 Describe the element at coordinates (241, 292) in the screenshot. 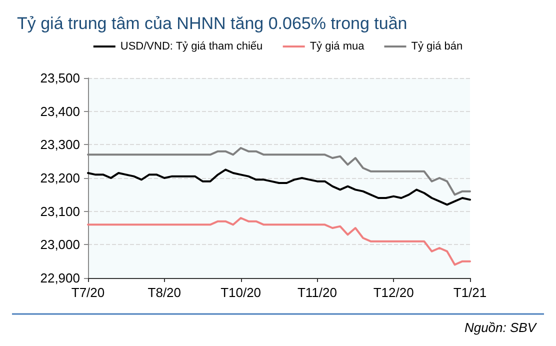

I see `x-tick-label: T10/20` at that location.